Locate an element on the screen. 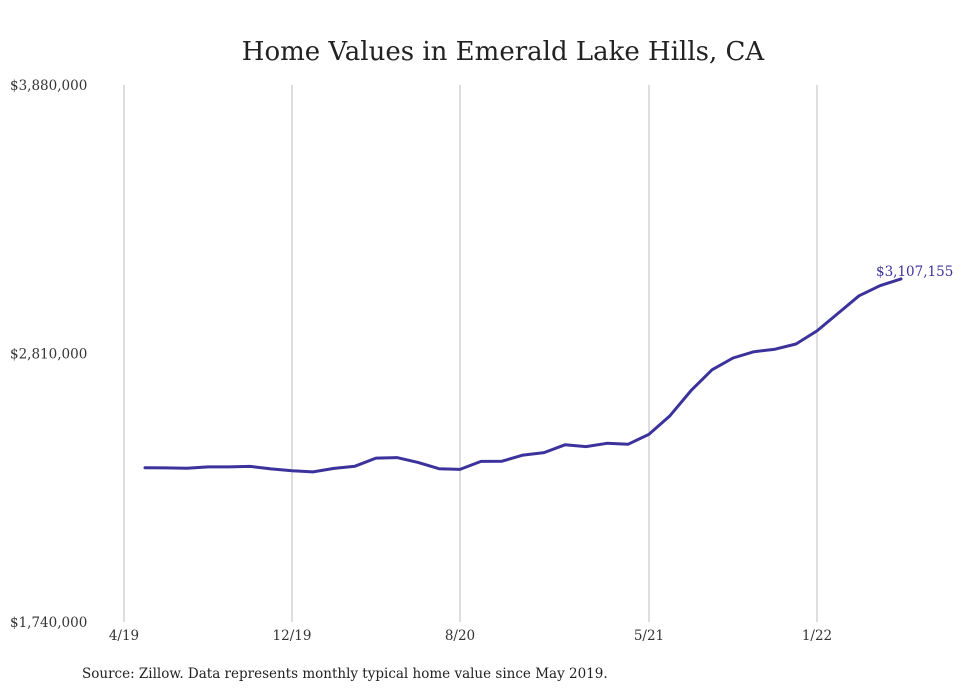  y-tick-label: $1,740,000 is located at coordinates (48, 623).